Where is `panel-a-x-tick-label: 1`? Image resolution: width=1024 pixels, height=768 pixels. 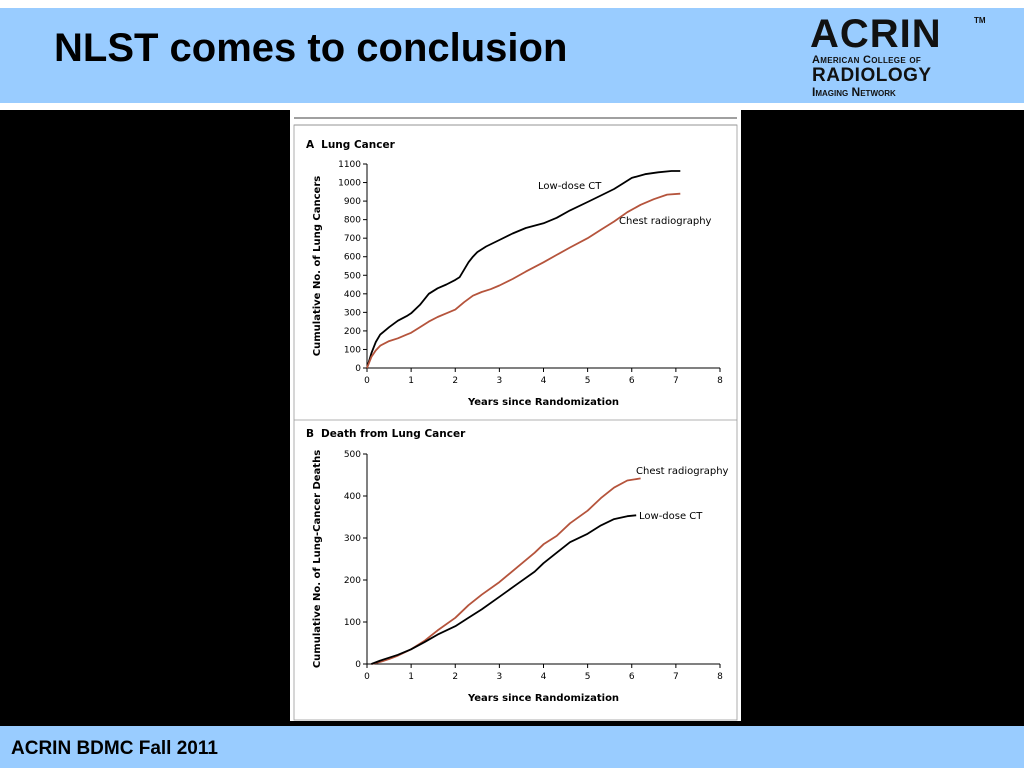 panel-a-x-tick-label: 1 is located at coordinates (411, 381).